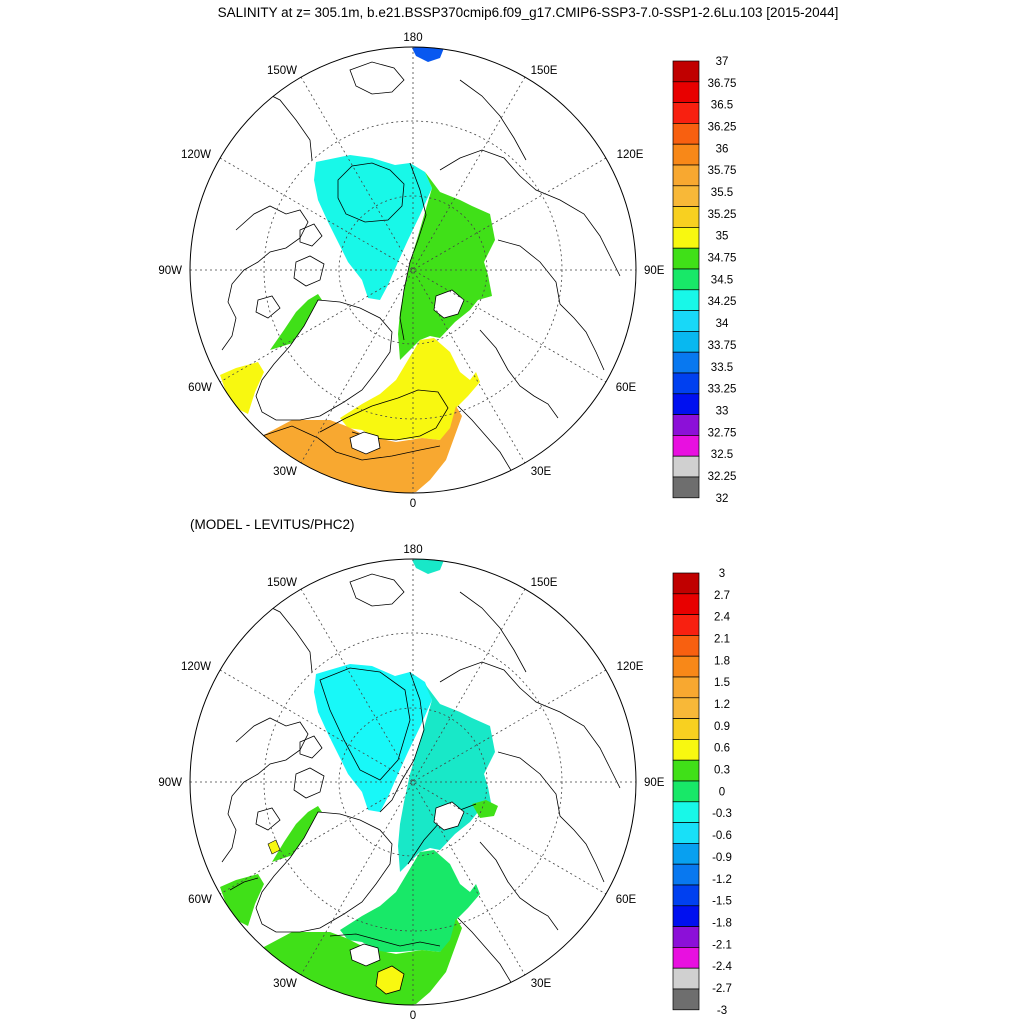 This screenshot has height=1024, width=1024. What do you see at coordinates (722, 499) in the screenshot?
I see `colorbar-tick-label: 32` at bounding box center [722, 499].